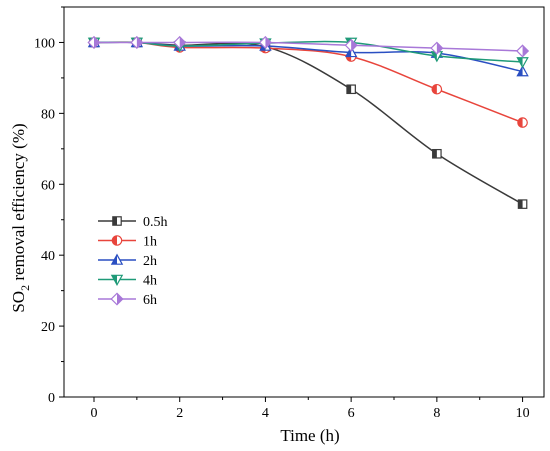 The width and height of the screenshot is (550, 451). I want to click on series-6h, so click(308, 46).